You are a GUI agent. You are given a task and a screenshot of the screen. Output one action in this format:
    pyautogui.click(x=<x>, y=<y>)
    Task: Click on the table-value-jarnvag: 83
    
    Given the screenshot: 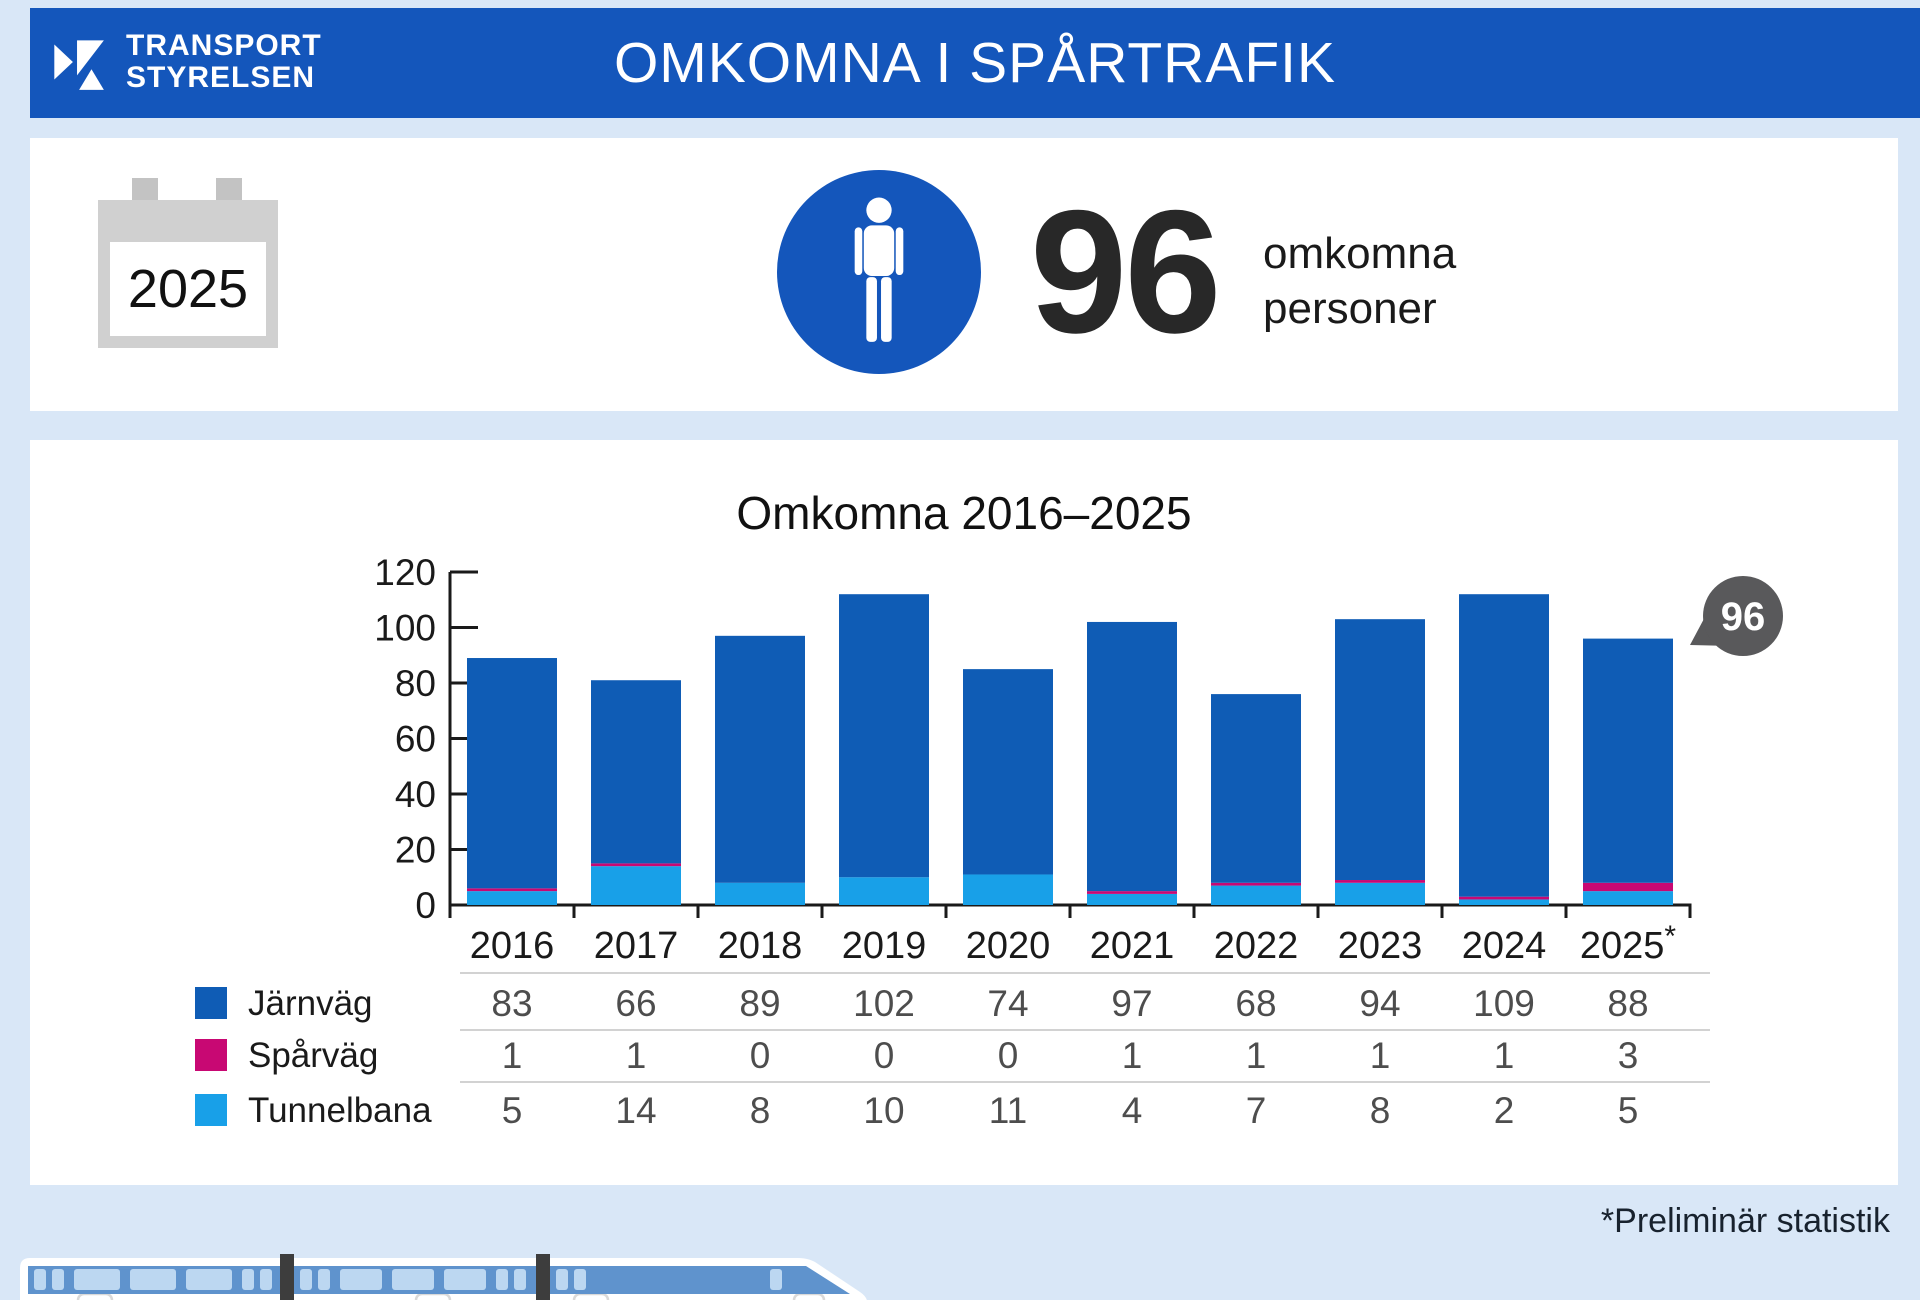 What is the action you would take?
    pyautogui.click(x=511, y=1003)
    